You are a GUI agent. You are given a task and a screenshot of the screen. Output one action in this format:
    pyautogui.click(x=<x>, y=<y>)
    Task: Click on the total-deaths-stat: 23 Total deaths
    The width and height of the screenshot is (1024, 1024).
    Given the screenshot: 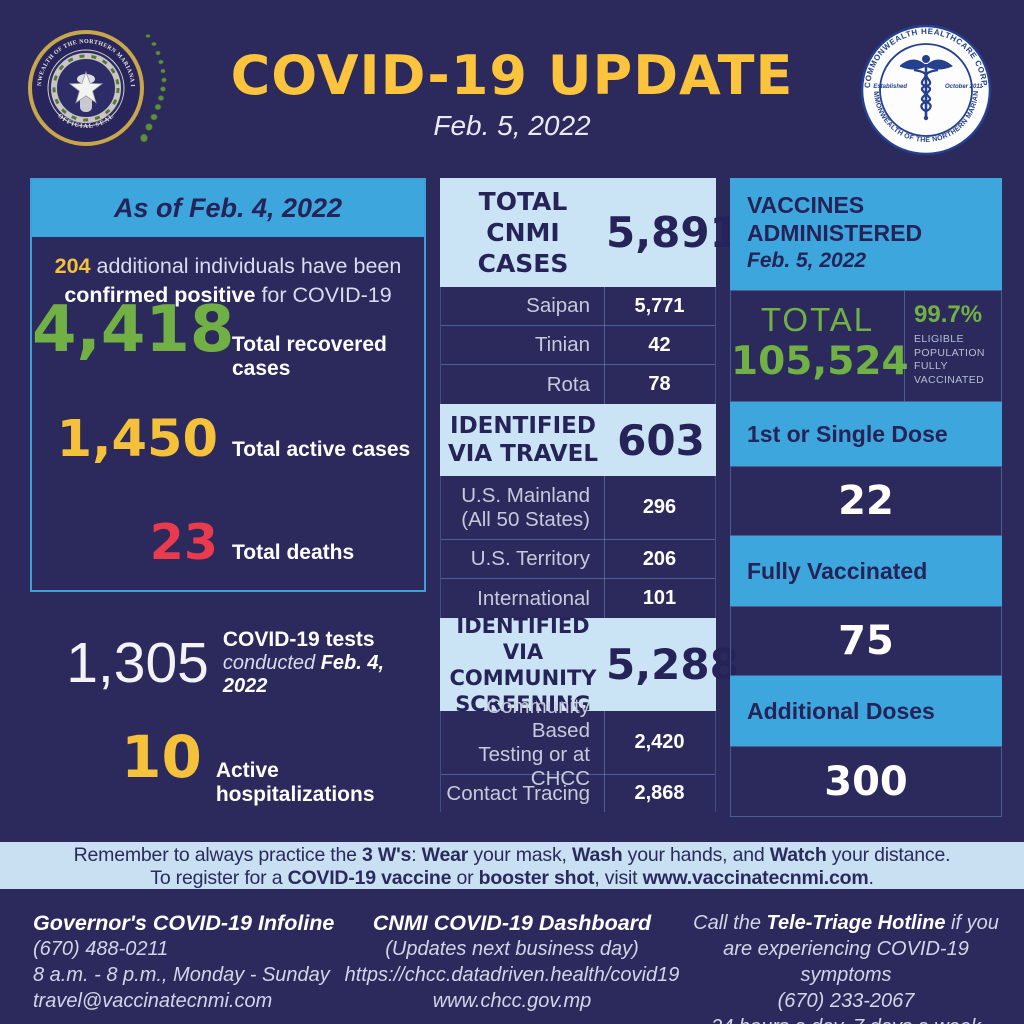 What is the action you would take?
    pyautogui.click(x=228, y=542)
    